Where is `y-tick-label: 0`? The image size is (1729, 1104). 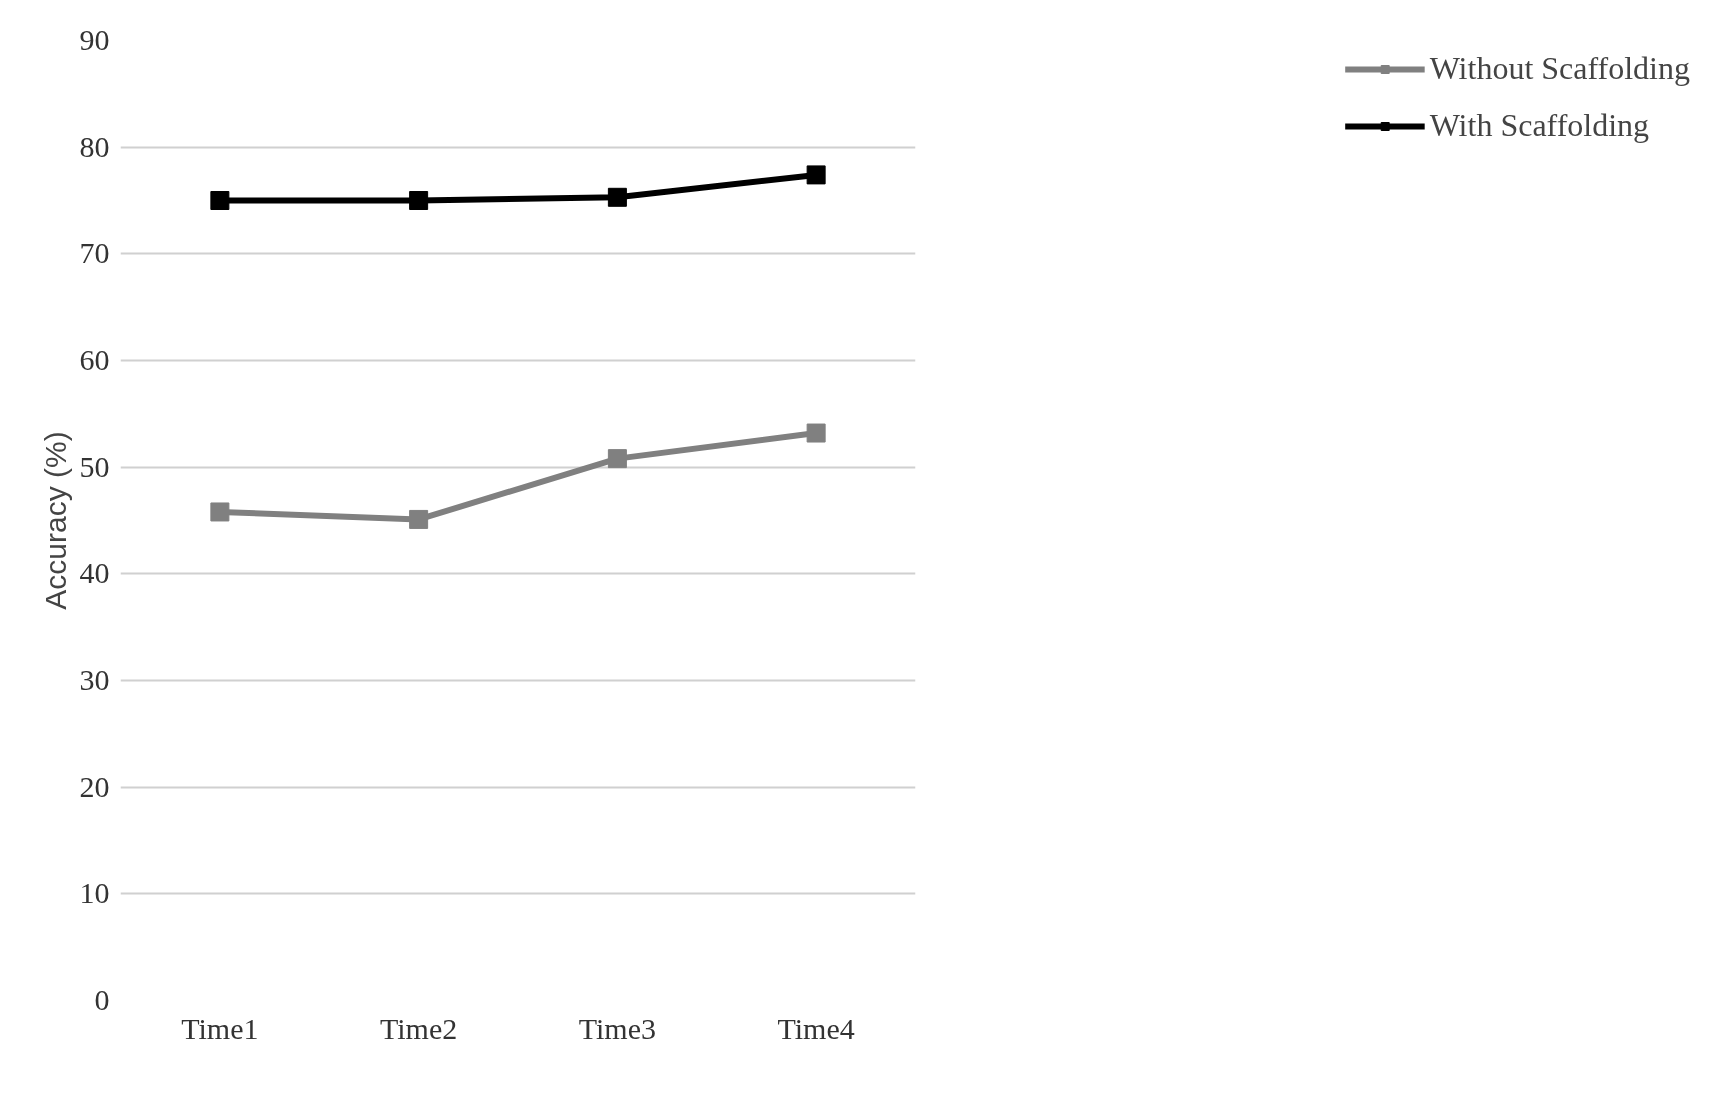 y-tick-label: 0 is located at coordinates (102, 999).